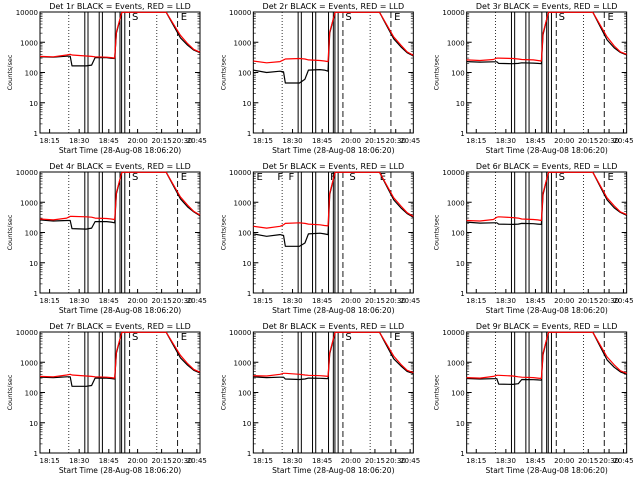  I want to click on panel-title: Det 3r BLACK = Events, RED = LLD, so click(547, 6).